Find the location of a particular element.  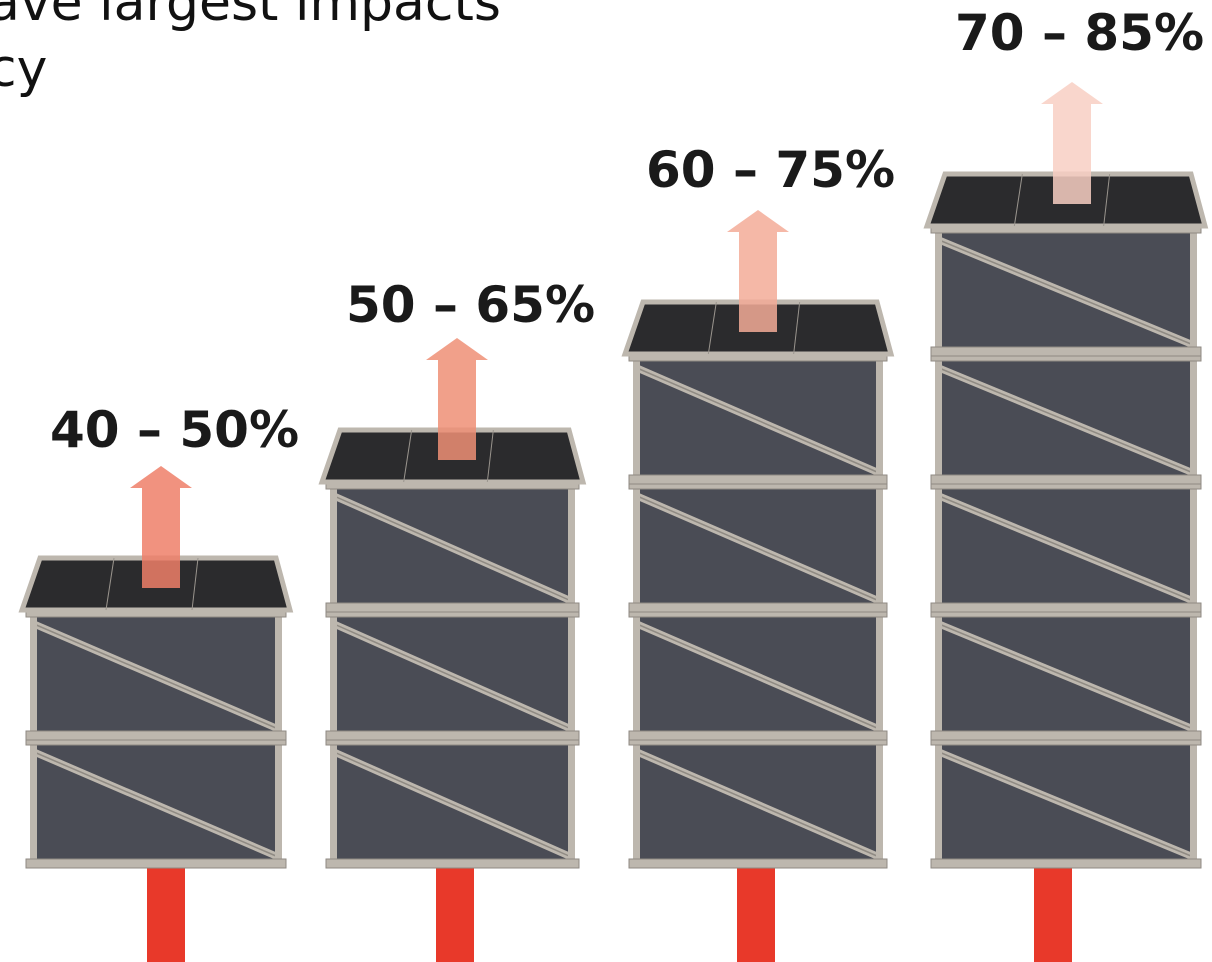

efficiency-label-3: 60 – 75% is located at coordinates (771, 170).